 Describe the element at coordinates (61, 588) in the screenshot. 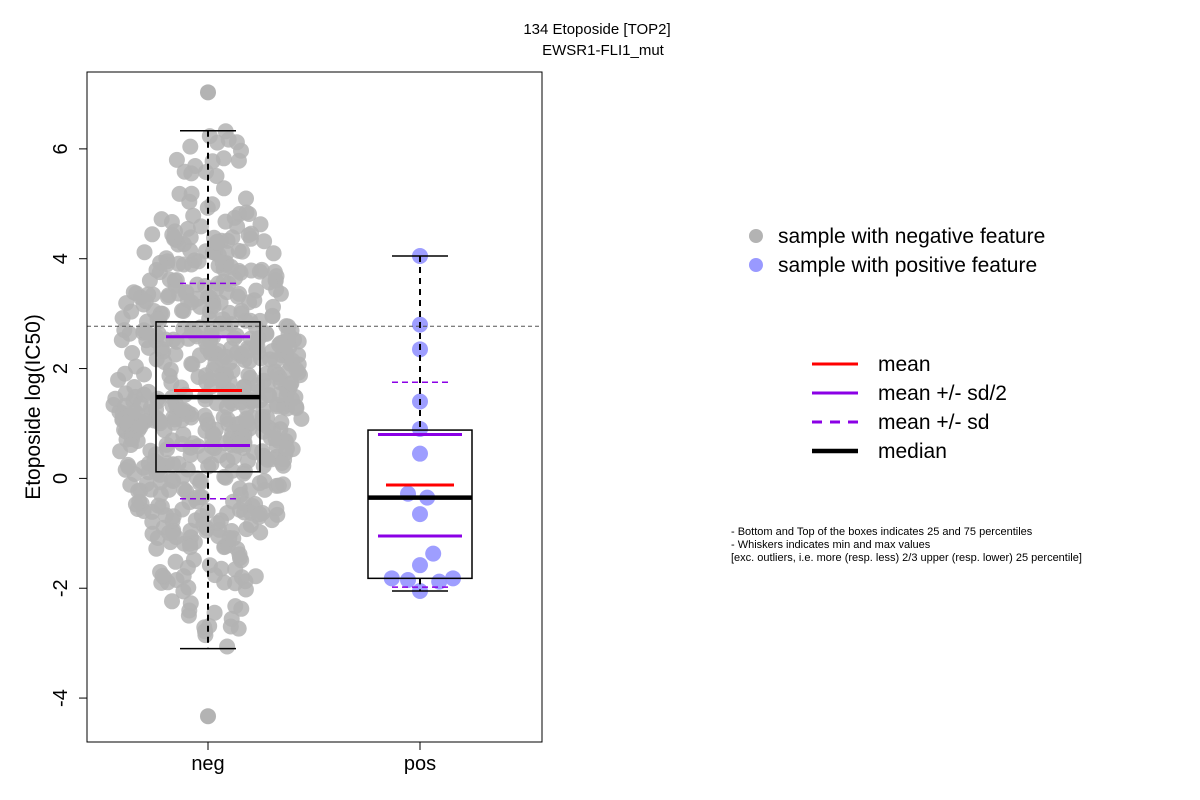

I see `y-tick-label: -2` at that location.